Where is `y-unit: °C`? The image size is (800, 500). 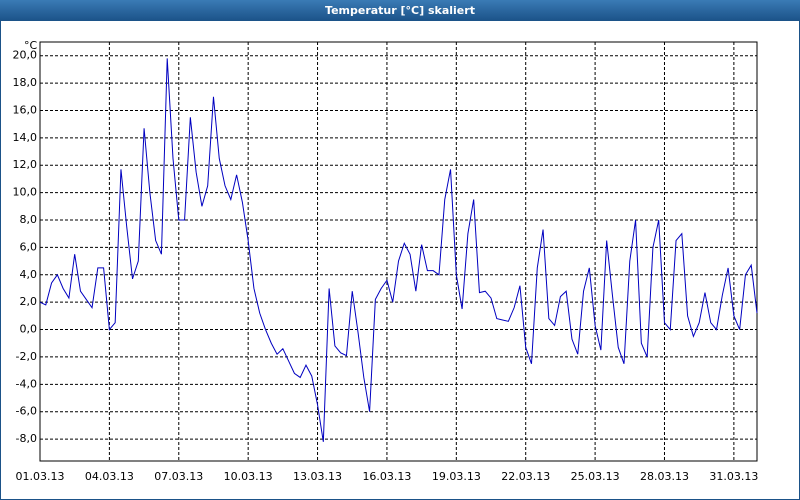 y-unit: °C is located at coordinates (31, 45).